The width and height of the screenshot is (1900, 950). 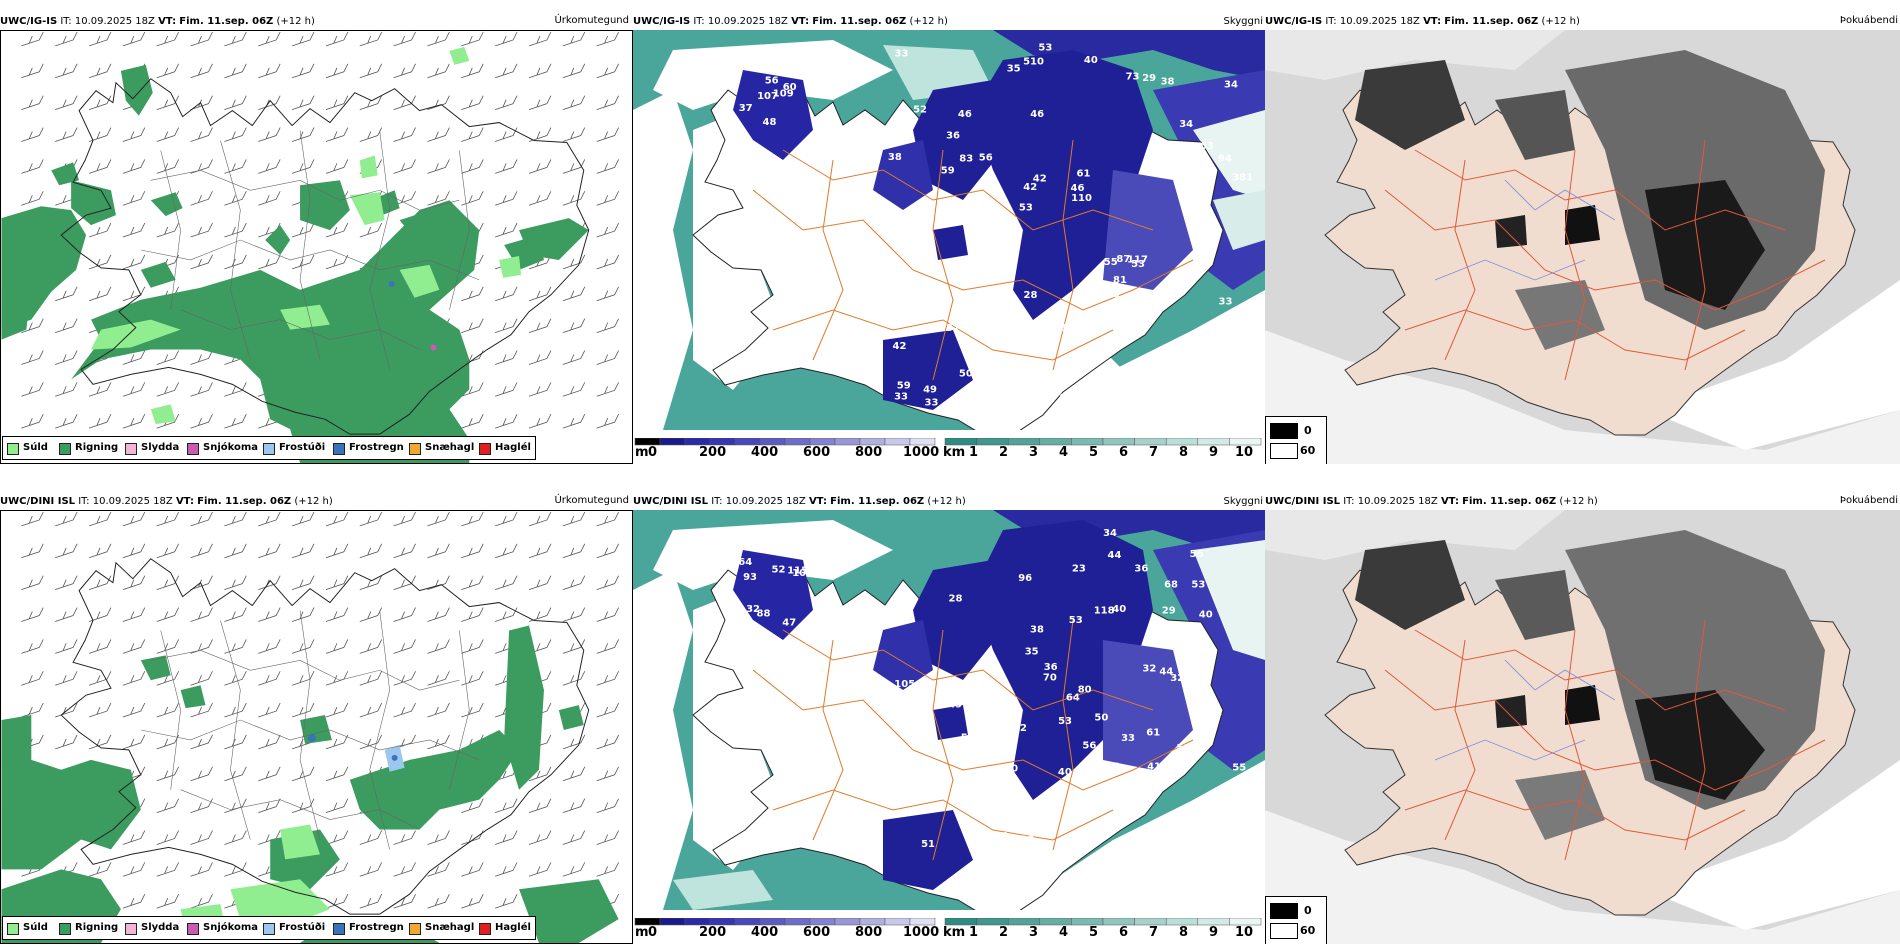 I want to click on ceiling-value-label: 32, so click(x=753, y=609).